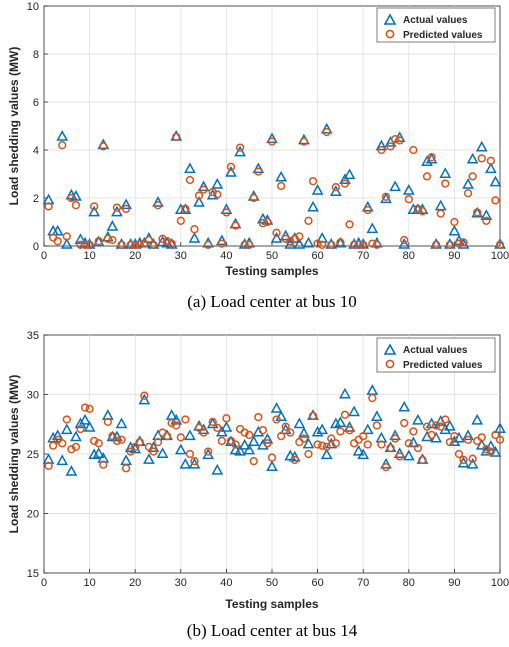 Image resolution: width=509 pixels, height=647 pixels. Describe the element at coordinates (36, 55) in the screenshot. I see `y-tick-label: 8` at that location.